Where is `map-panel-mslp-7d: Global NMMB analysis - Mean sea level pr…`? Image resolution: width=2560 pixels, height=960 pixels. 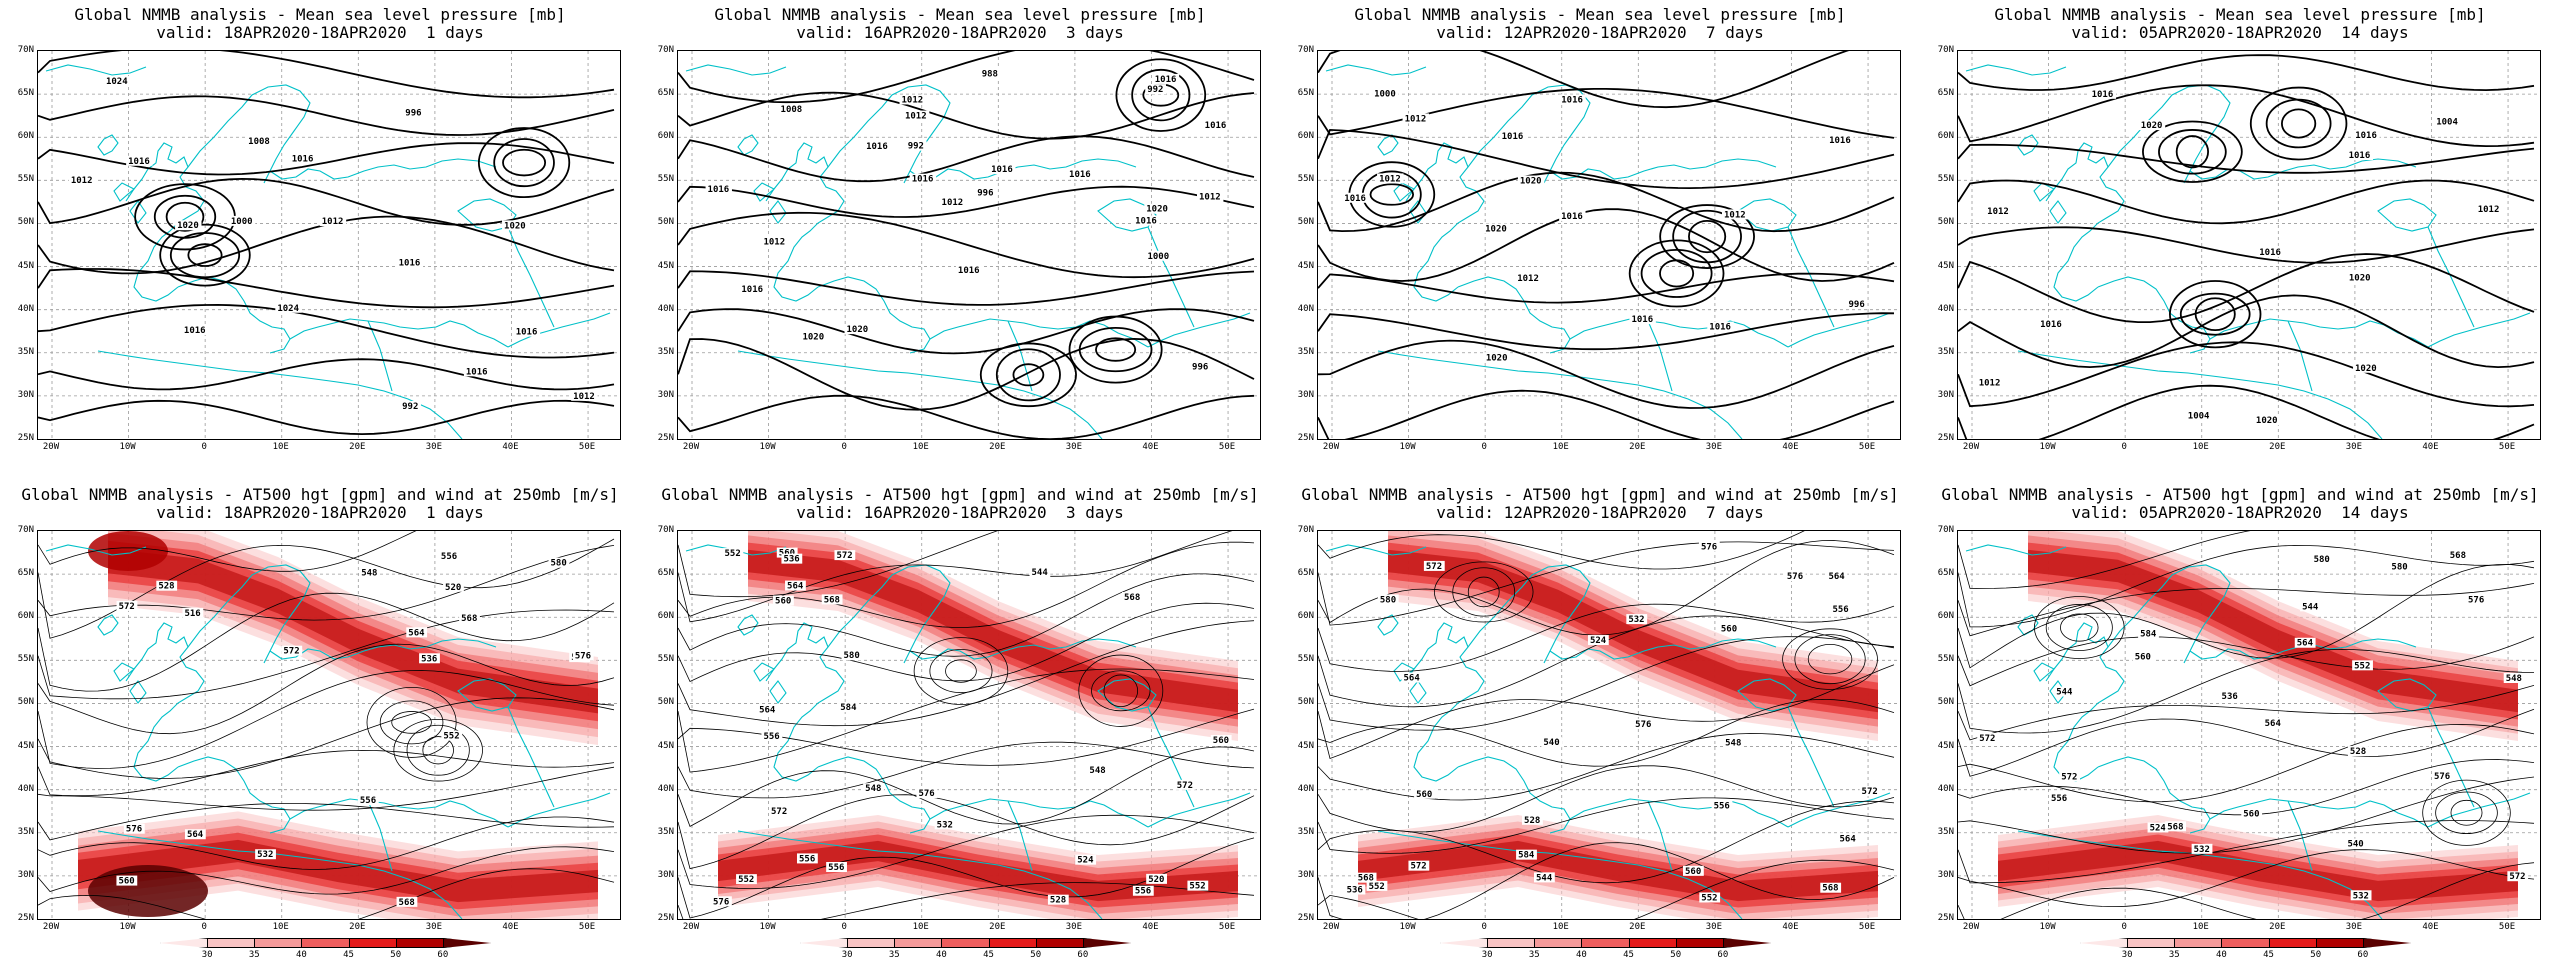 map-panel-mslp-7d: Global NMMB analysis - Mean sea level pr… is located at coordinates (1600, 240).